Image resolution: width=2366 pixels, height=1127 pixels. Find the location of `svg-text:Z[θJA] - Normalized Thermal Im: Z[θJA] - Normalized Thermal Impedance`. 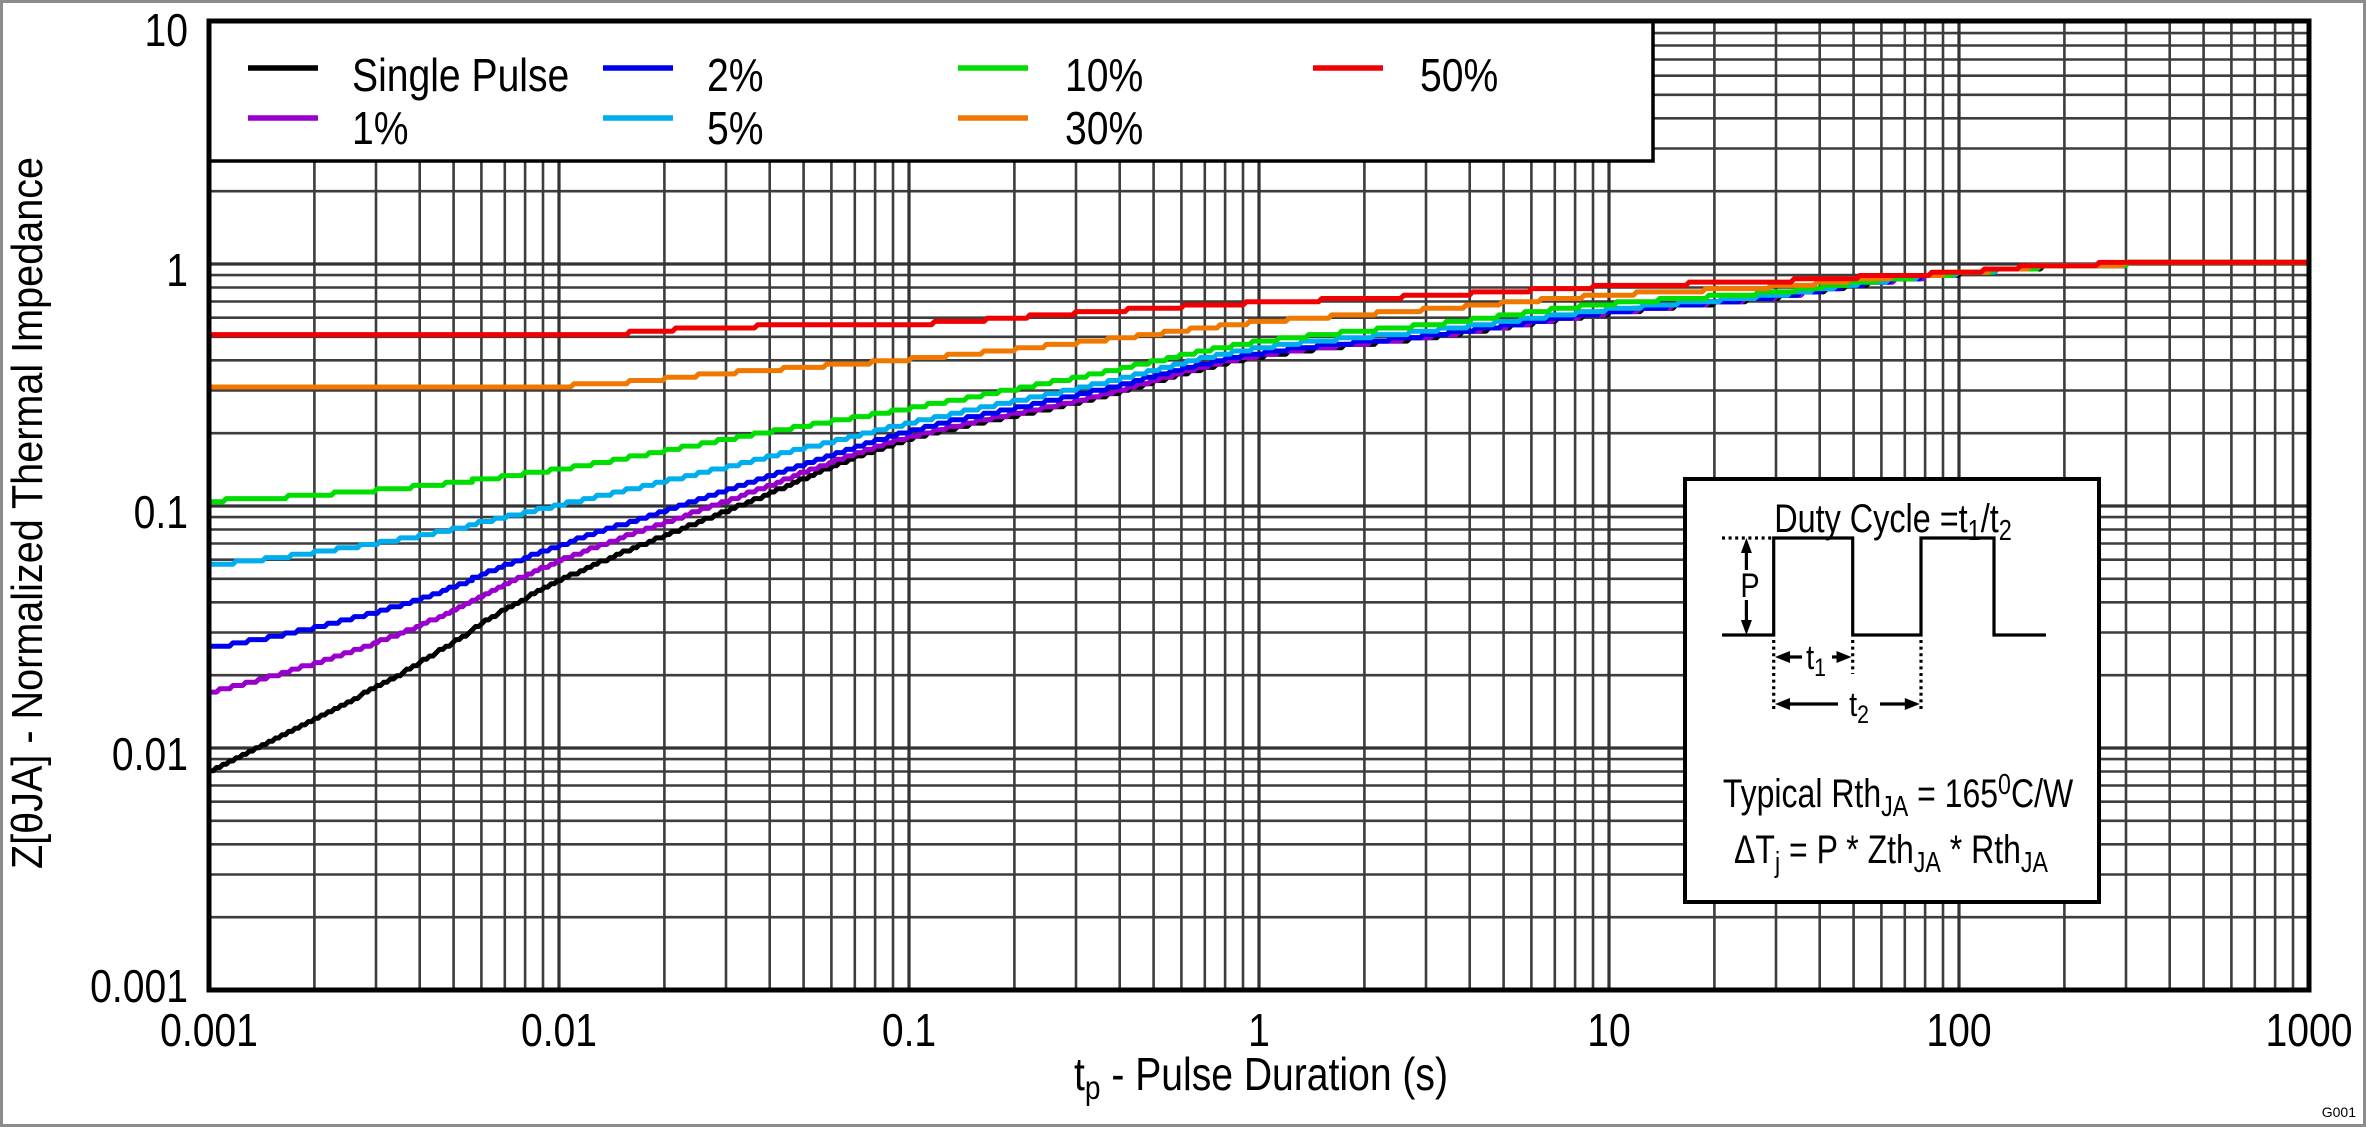

svg-text:Z[θJA] - Normalized Thermal Im: Z[θJA] - Normalized Thermal Impedance is located at coordinates (26, 513).